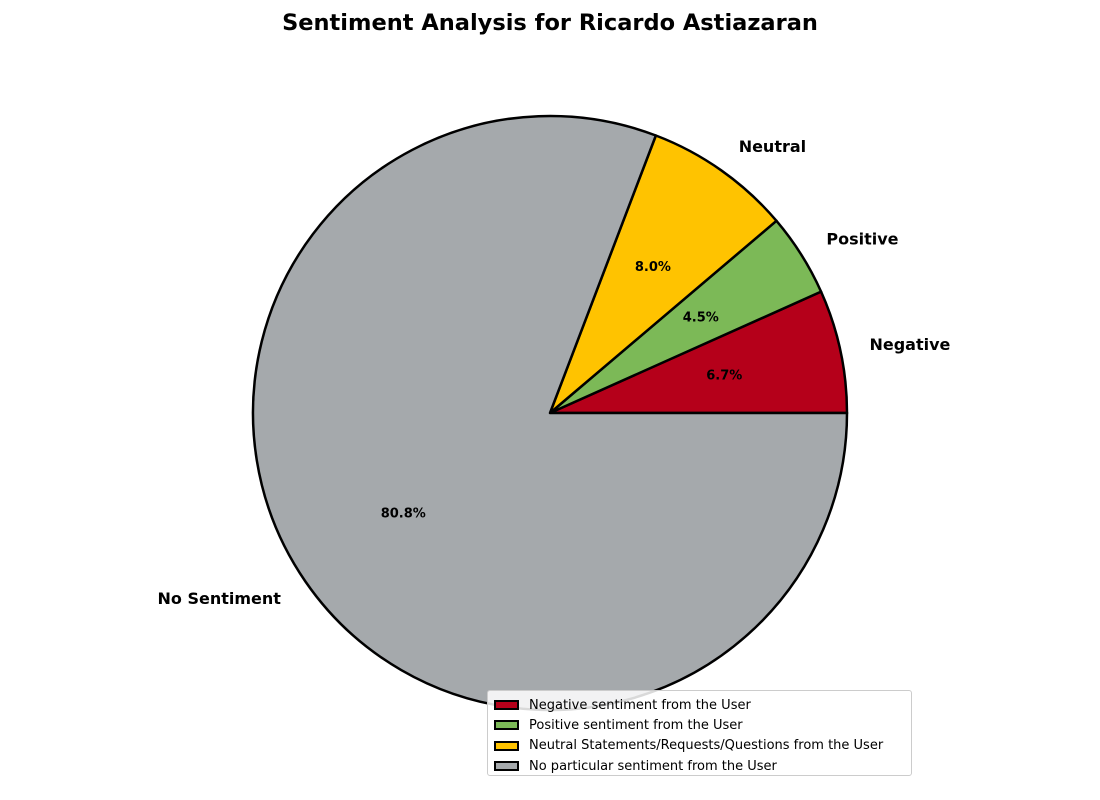 The width and height of the screenshot is (1100, 800). What do you see at coordinates (724, 375) in the screenshot?
I see `pct-label-negative: 6.7%` at bounding box center [724, 375].